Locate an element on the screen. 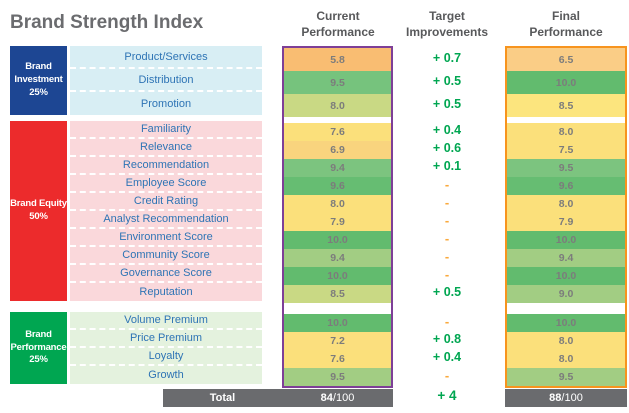  final-value: 7.9 is located at coordinates (566, 222).